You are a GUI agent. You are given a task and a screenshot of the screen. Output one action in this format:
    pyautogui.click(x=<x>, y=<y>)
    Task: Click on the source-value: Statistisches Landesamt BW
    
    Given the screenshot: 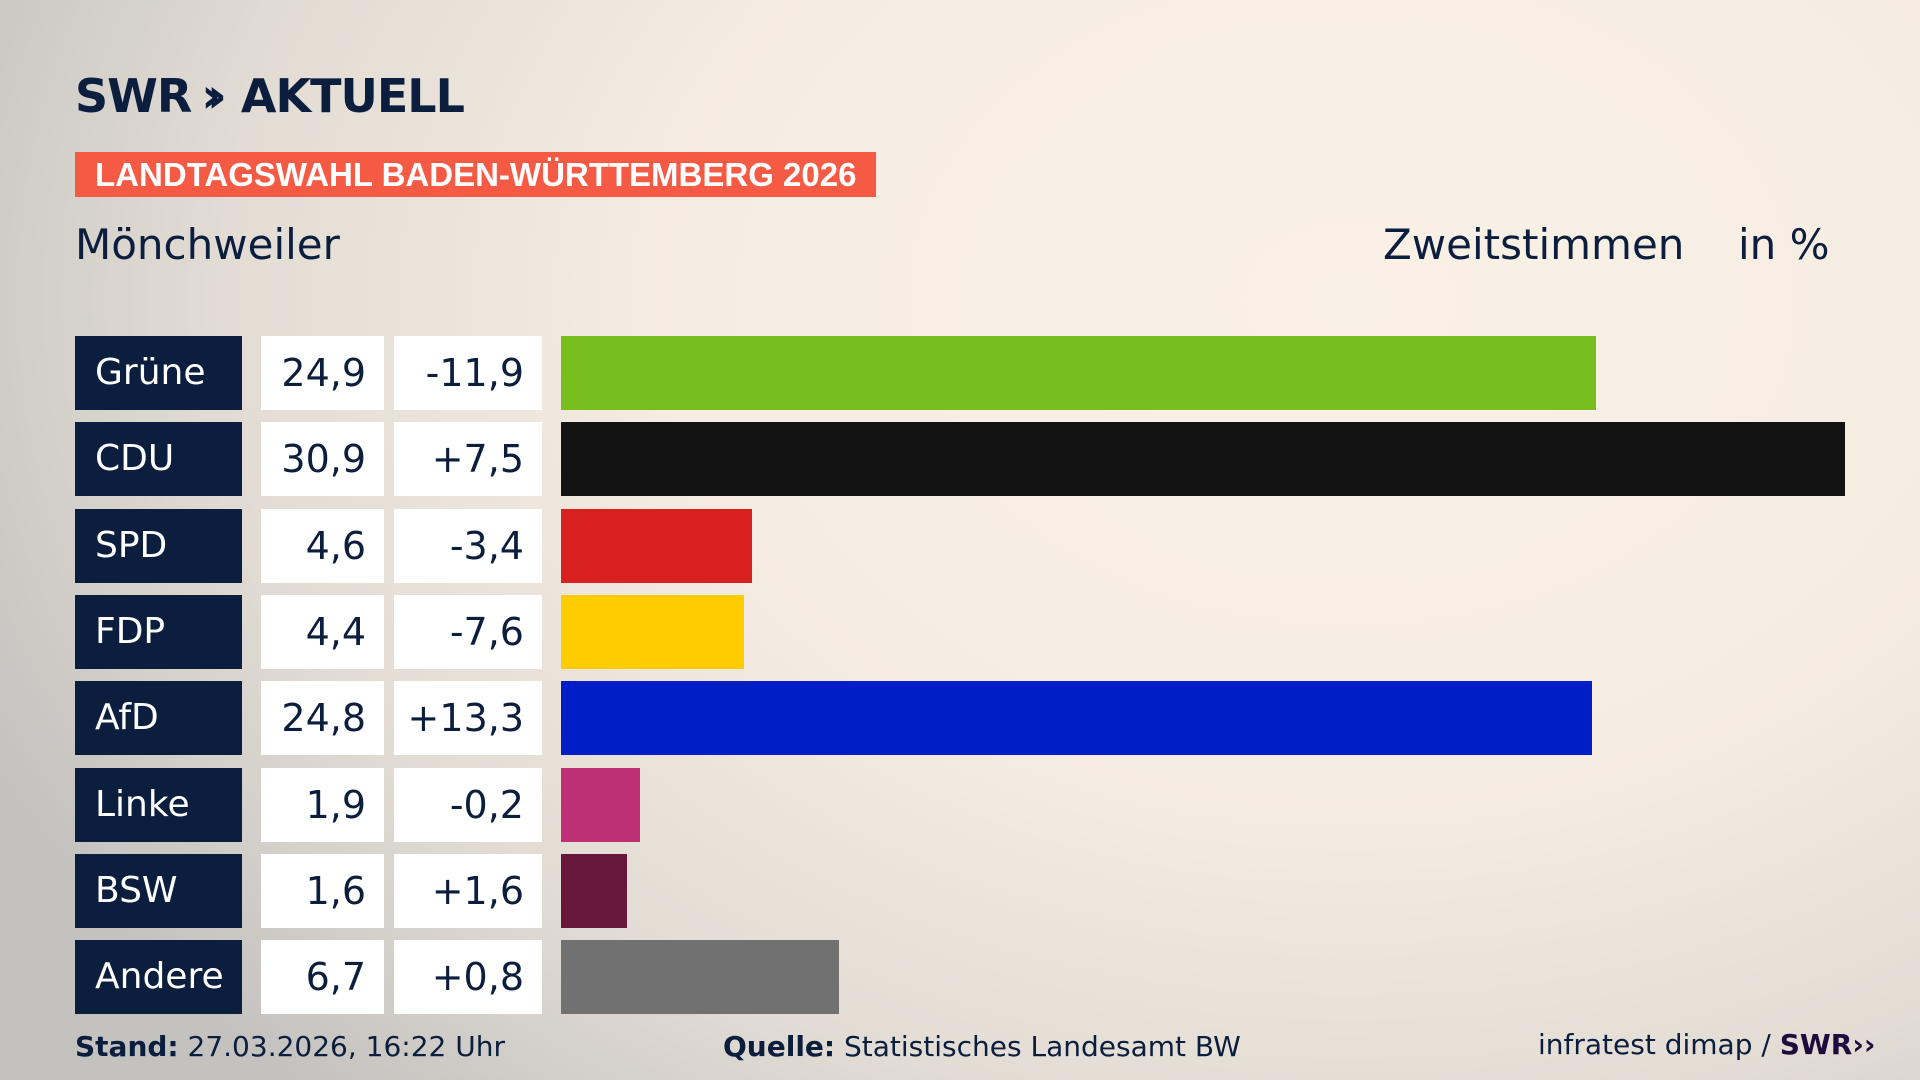 What is the action you would take?
    pyautogui.click(x=1042, y=1046)
    